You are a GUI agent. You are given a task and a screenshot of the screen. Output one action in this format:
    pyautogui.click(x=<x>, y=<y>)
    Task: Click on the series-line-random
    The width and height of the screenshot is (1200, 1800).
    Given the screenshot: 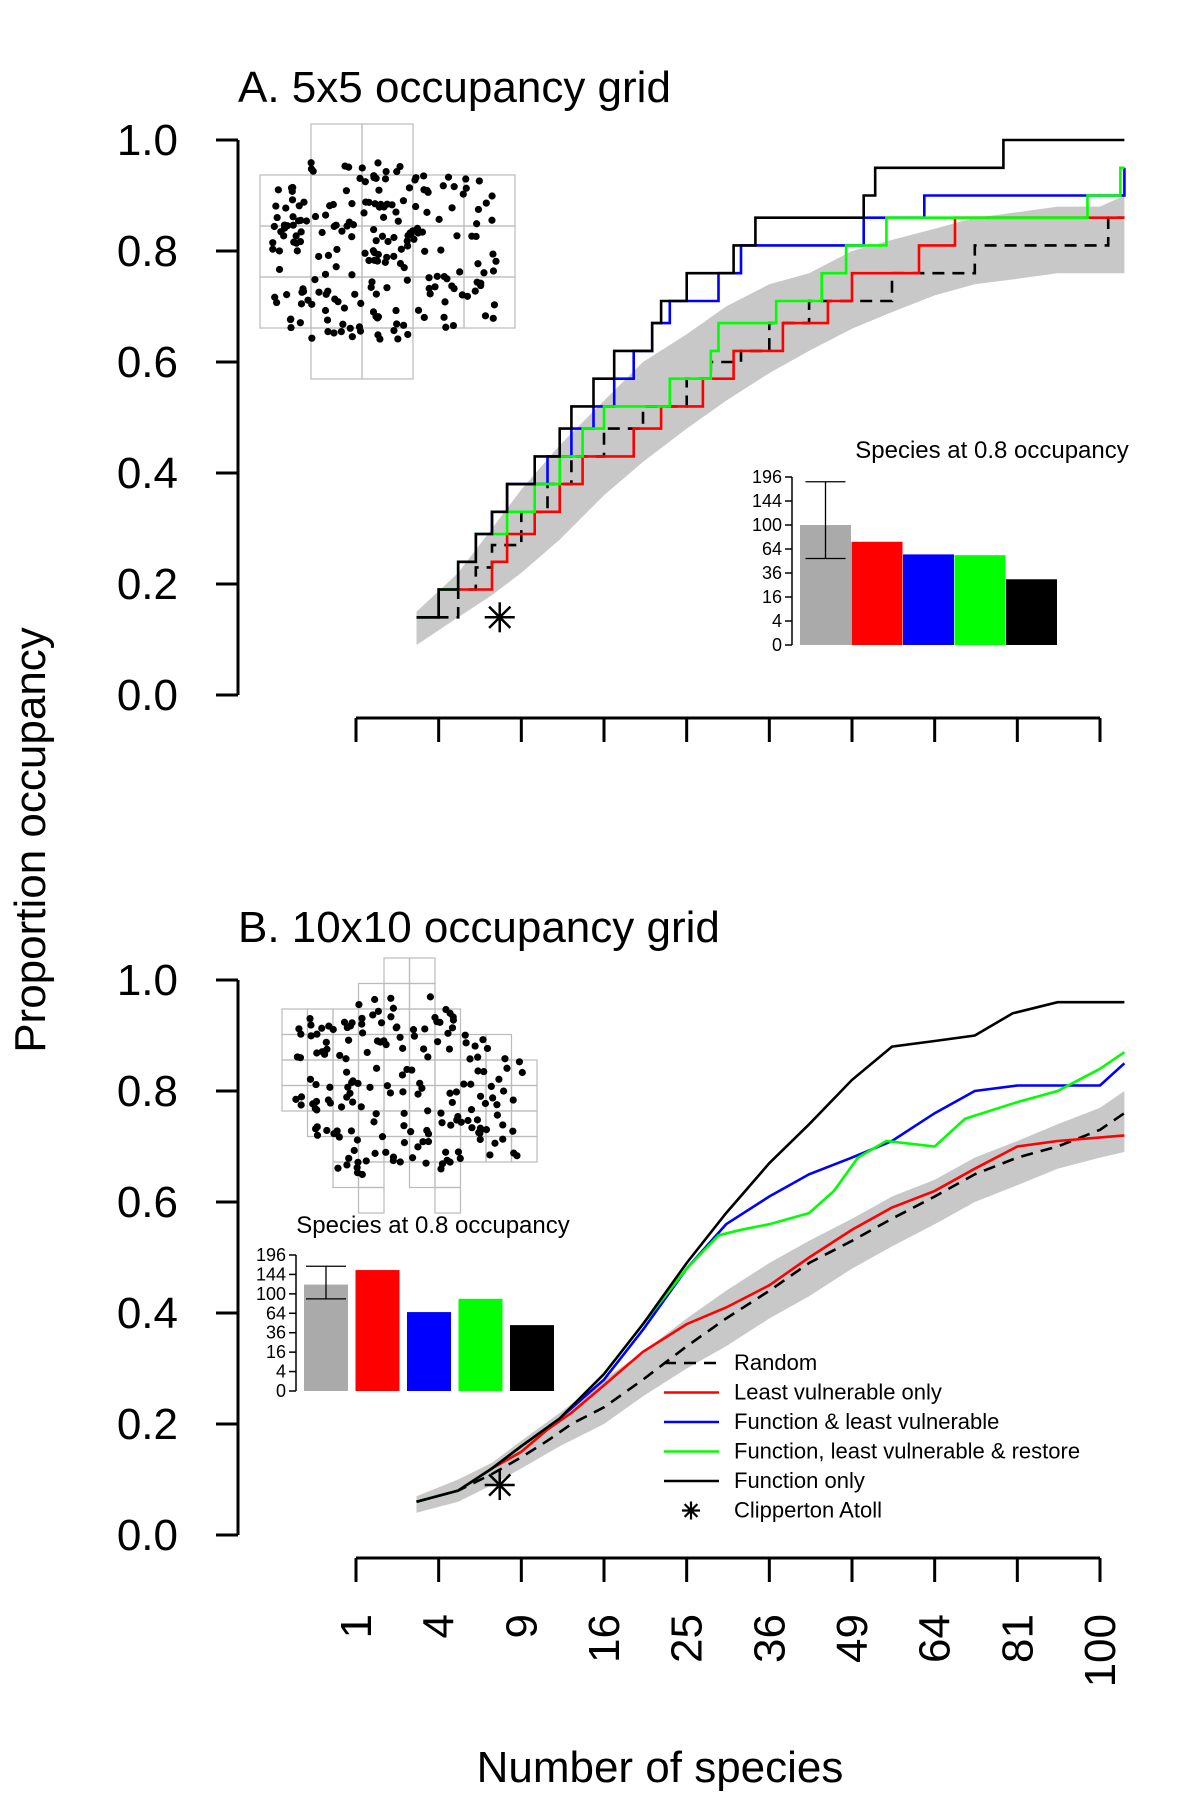 What is the action you would take?
    pyautogui.click(x=771, y=1307)
    